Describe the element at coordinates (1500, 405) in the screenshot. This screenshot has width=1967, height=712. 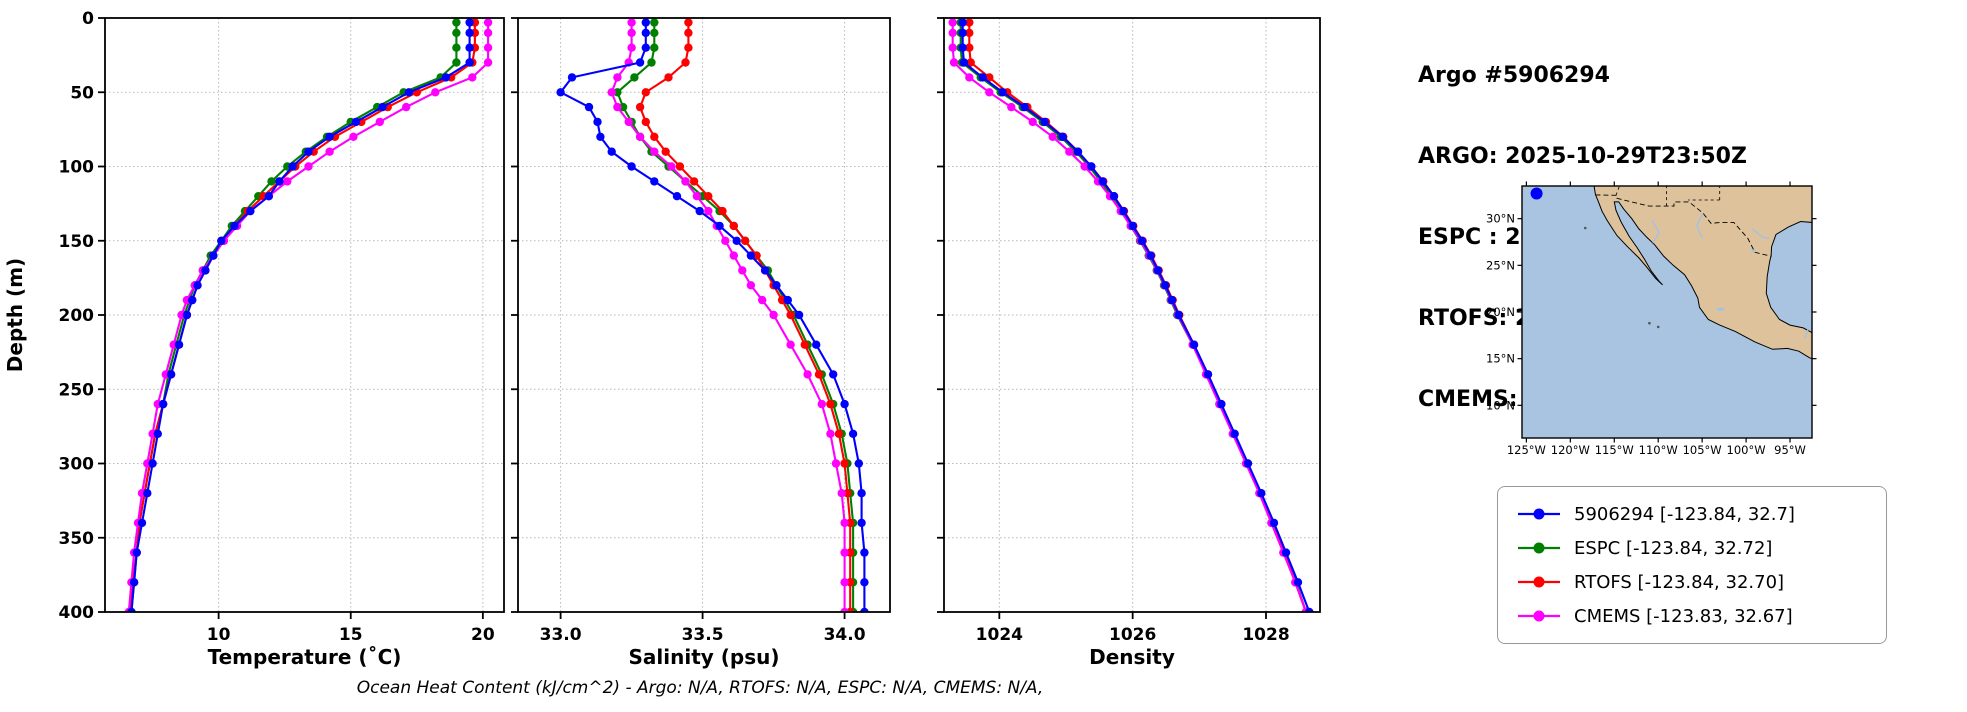
I see `map-lat-label: 10°N` at that location.